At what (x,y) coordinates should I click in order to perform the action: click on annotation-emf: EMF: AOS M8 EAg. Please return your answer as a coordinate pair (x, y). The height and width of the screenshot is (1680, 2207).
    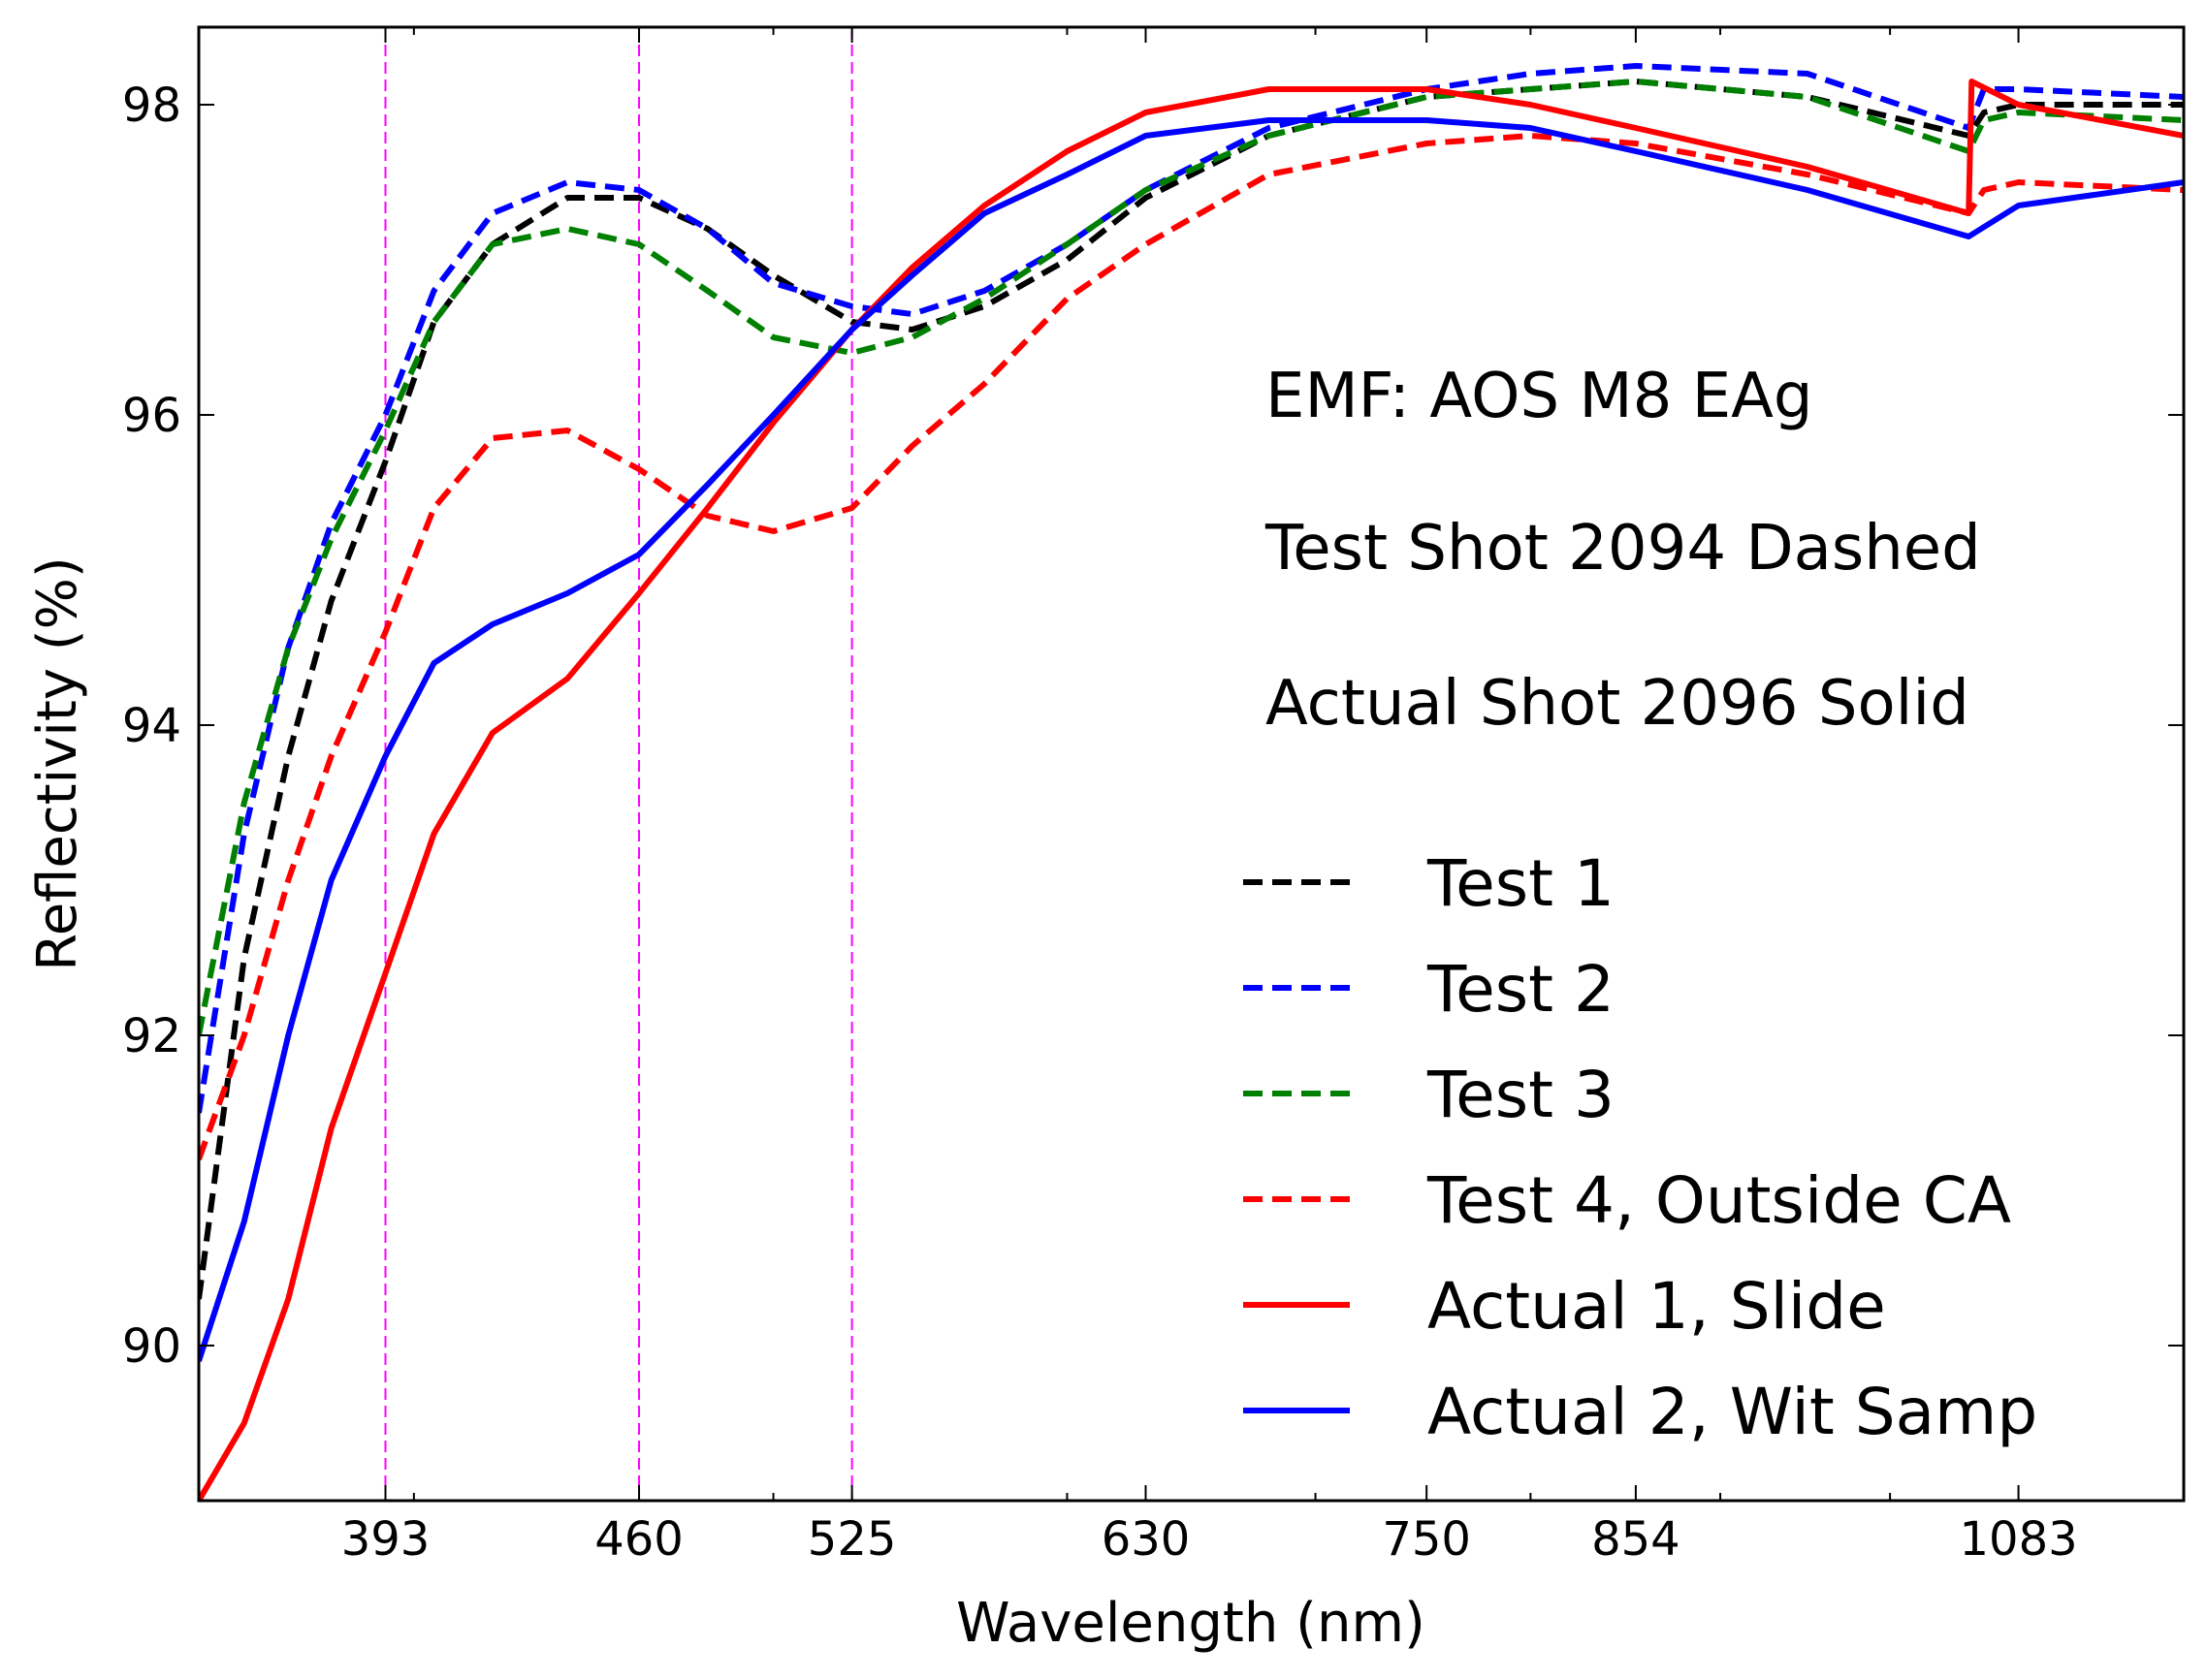
    Looking at the image, I should click on (1539, 396).